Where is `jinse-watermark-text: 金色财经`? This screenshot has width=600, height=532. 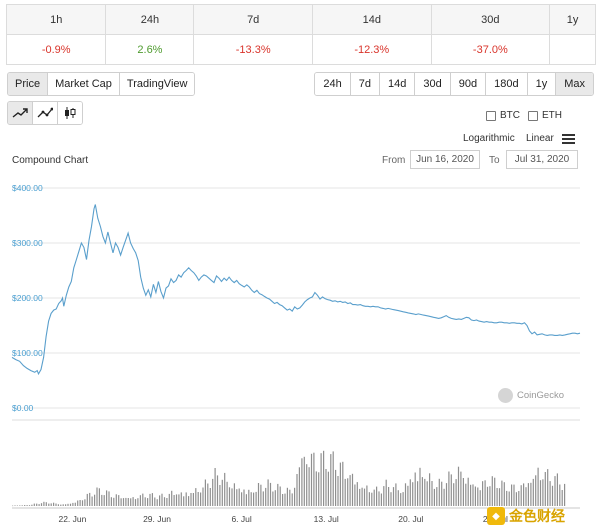 jinse-watermark-text: 金色财经 is located at coordinates (537, 516).